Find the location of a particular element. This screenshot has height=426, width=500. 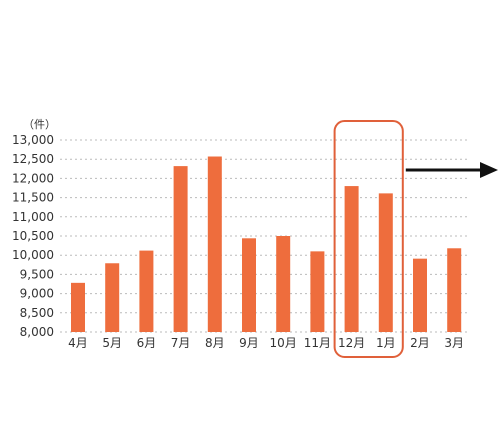

y-tick-label: 8,000 is located at coordinates (37, 332).